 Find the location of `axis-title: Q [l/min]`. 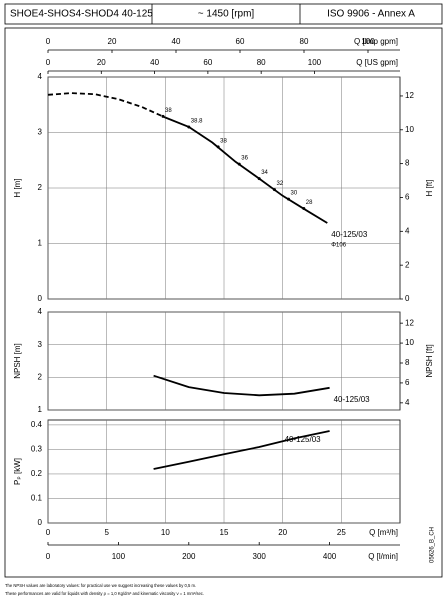

axis-title: Q [l/min] is located at coordinates (383, 556).